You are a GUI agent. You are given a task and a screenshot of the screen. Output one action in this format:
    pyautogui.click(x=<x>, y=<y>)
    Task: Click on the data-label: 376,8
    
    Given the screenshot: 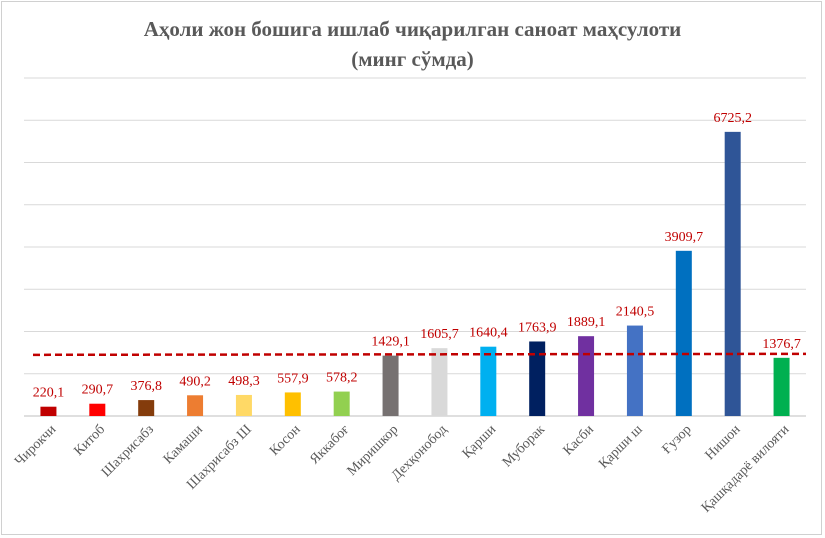 What is the action you would take?
    pyautogui.click(x=146, y=386)
    